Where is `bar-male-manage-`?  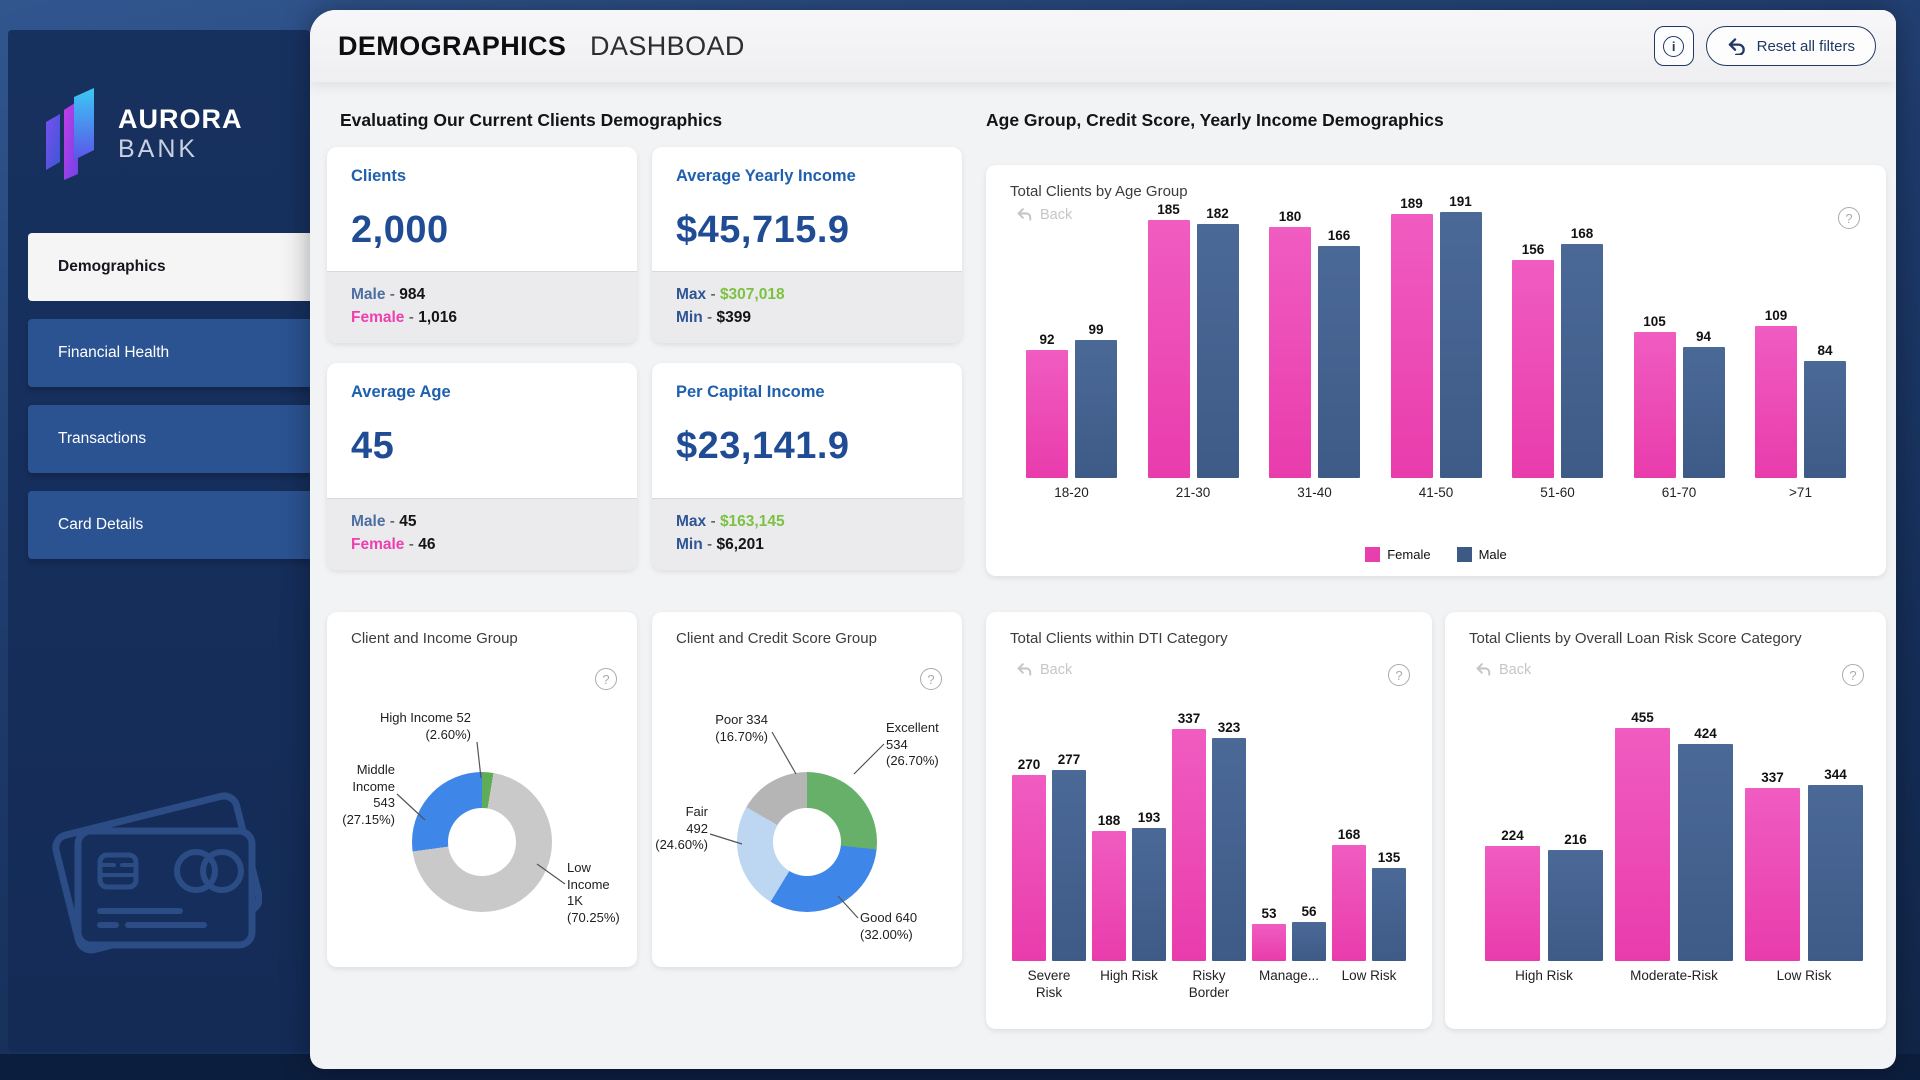
bar-male-manage- is located at coordinates (1309, 941).